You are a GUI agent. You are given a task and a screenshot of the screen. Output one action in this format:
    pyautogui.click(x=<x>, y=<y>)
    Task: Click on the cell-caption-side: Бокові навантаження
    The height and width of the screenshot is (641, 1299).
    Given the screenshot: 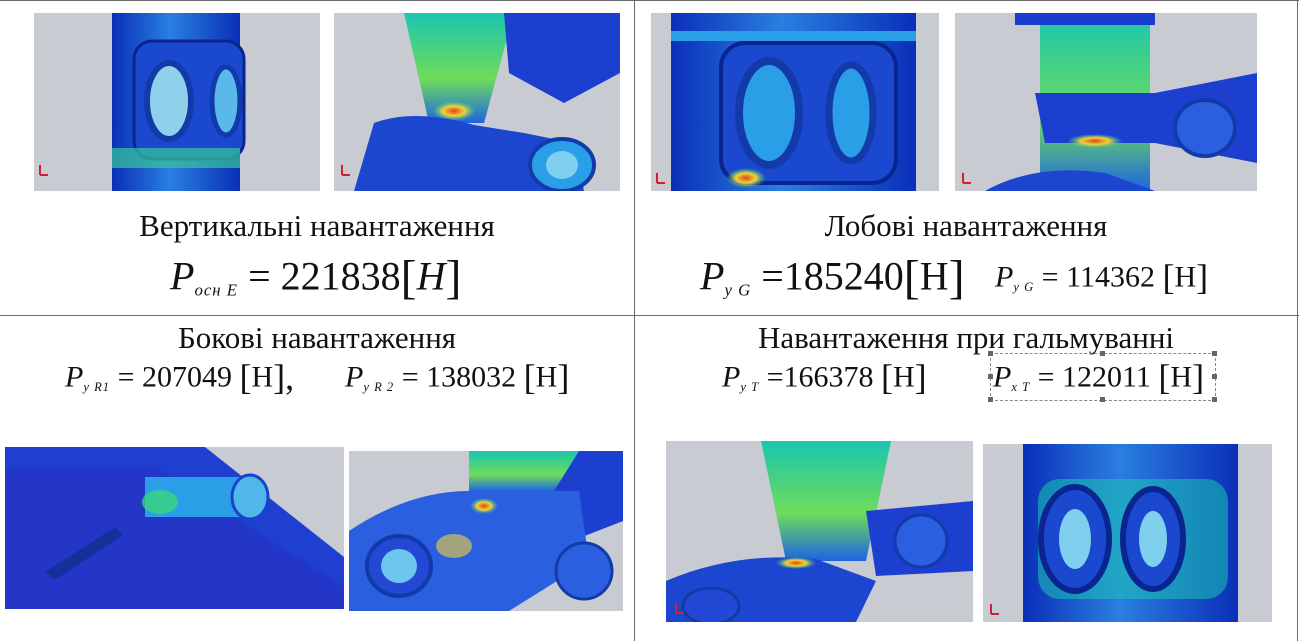 What is the action you would take?
    pyautogui.click(x=317, y=337)
    